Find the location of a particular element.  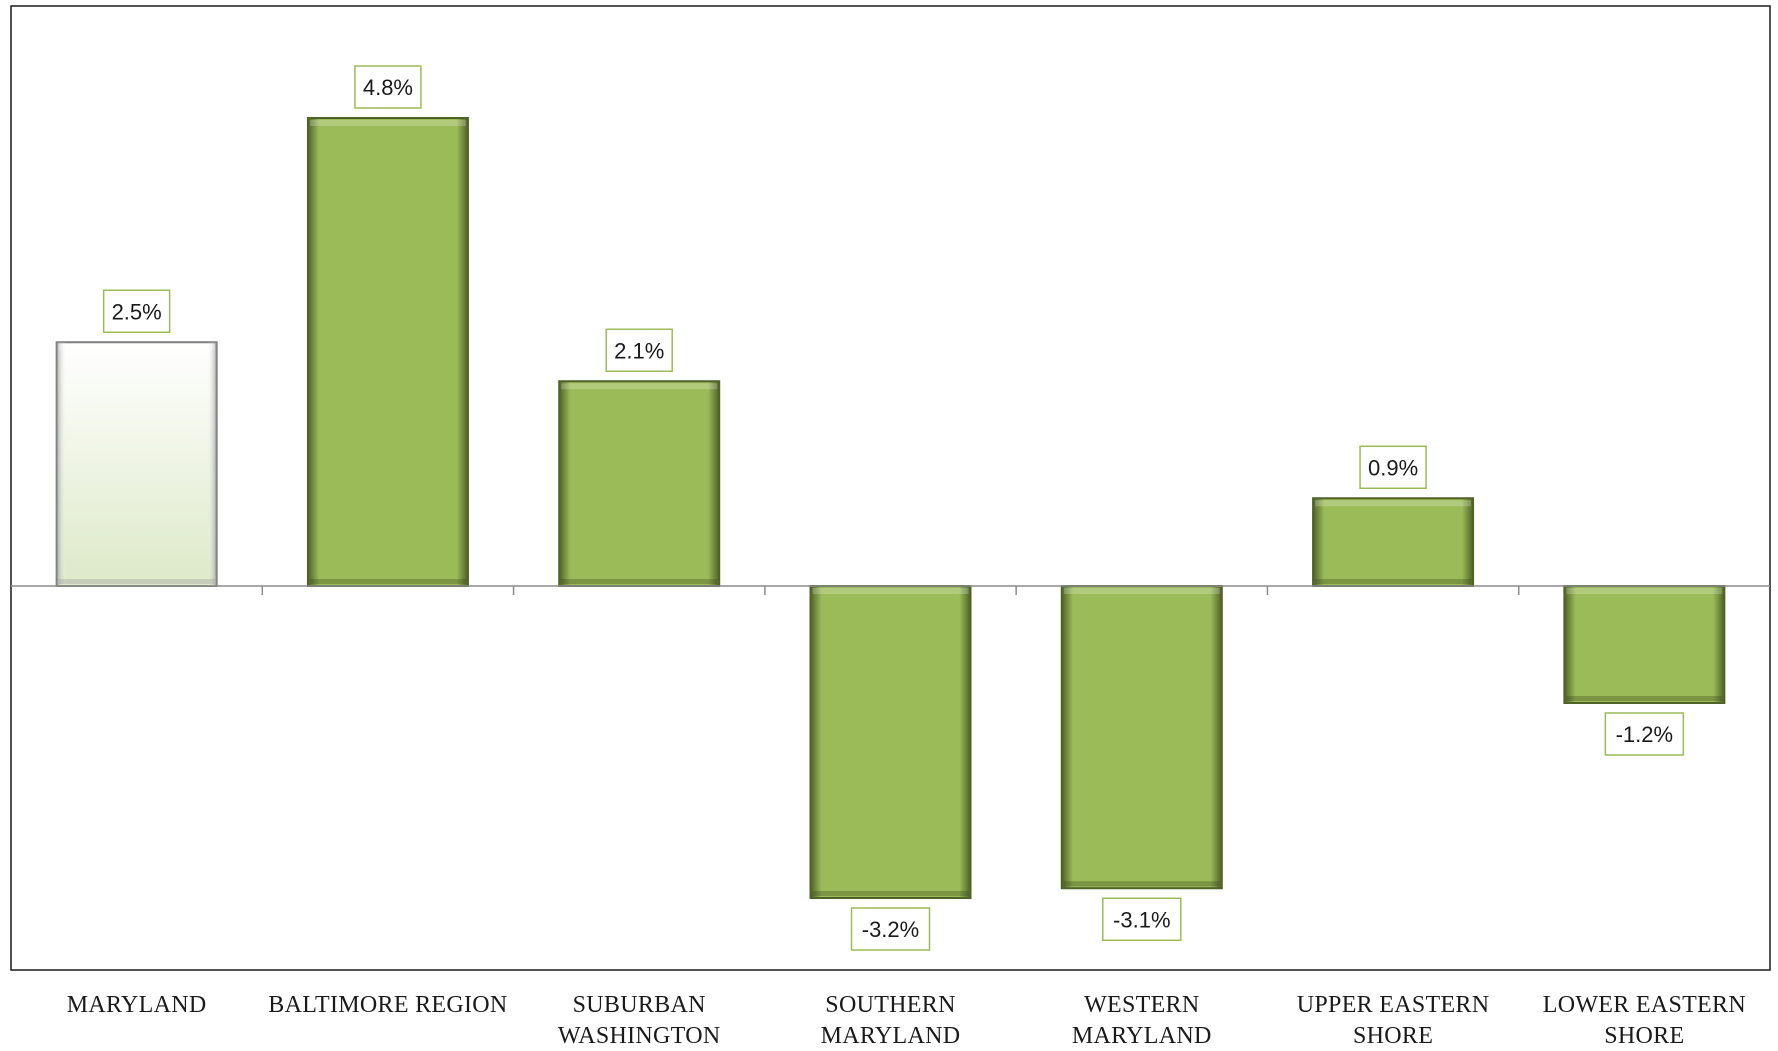

svg-text: 2.1% is located at coordinates (639, 350).